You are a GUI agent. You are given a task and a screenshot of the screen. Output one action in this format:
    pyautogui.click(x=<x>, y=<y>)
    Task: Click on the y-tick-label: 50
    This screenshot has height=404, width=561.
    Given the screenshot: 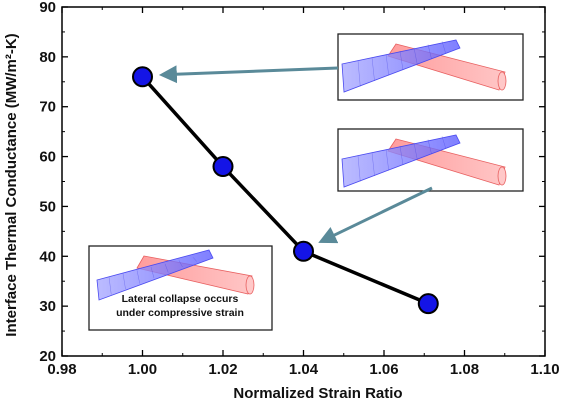 What is the action you would take?
    pyautogui.click(x=47, y=206)
    